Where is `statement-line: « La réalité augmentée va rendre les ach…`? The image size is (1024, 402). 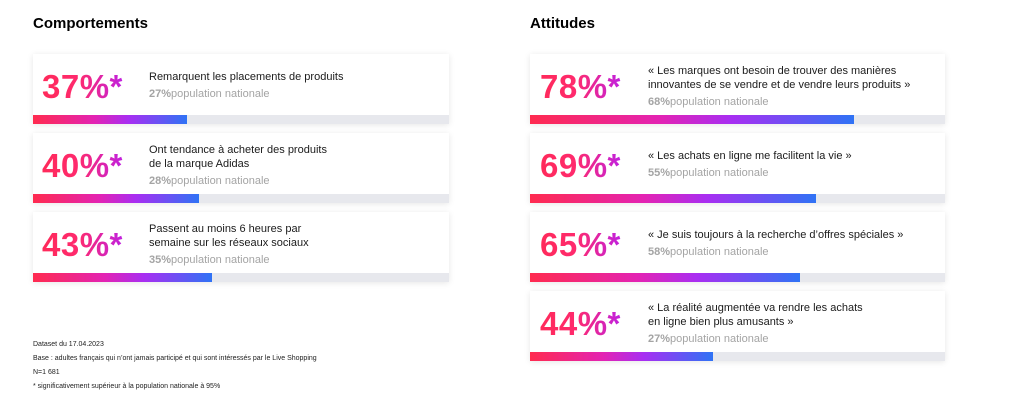 statement-line: « La réalité augmentée va rendre les ach… is located at coordinates (755, 308).